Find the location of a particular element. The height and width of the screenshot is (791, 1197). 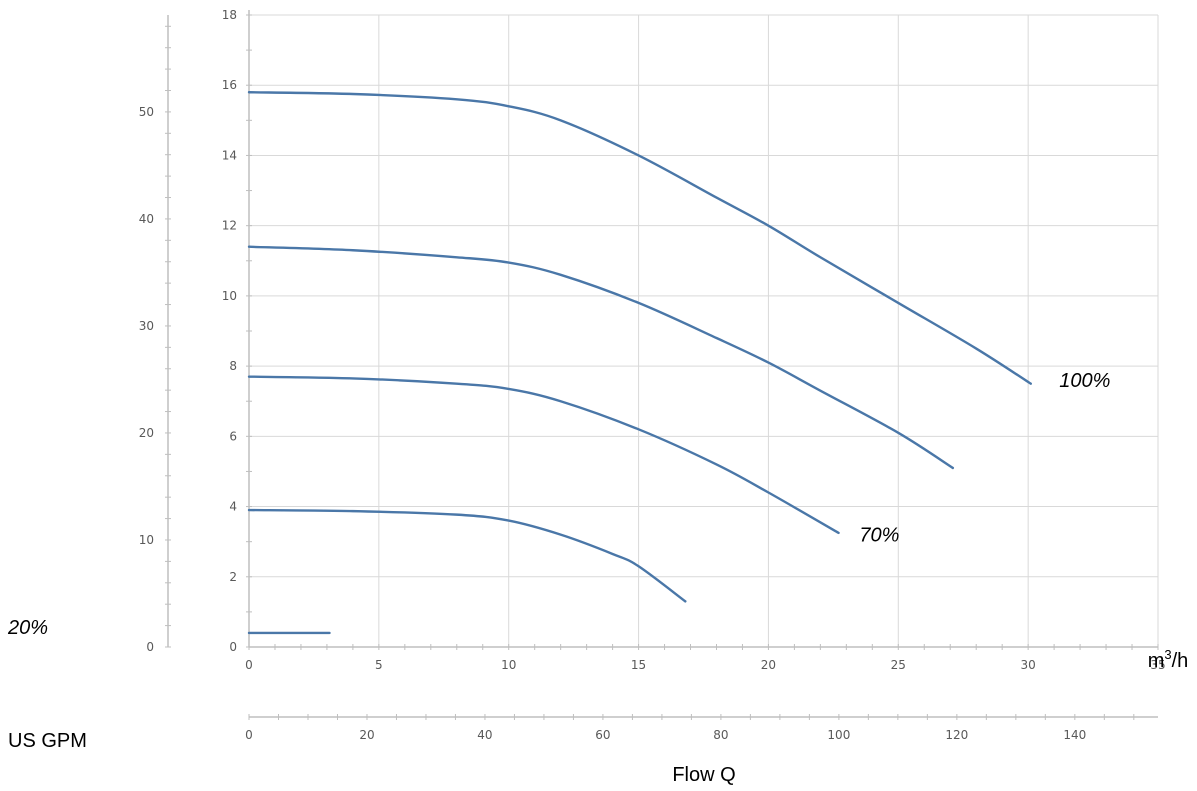

y-tick-label: 4 is located at coordinates (233, 507).